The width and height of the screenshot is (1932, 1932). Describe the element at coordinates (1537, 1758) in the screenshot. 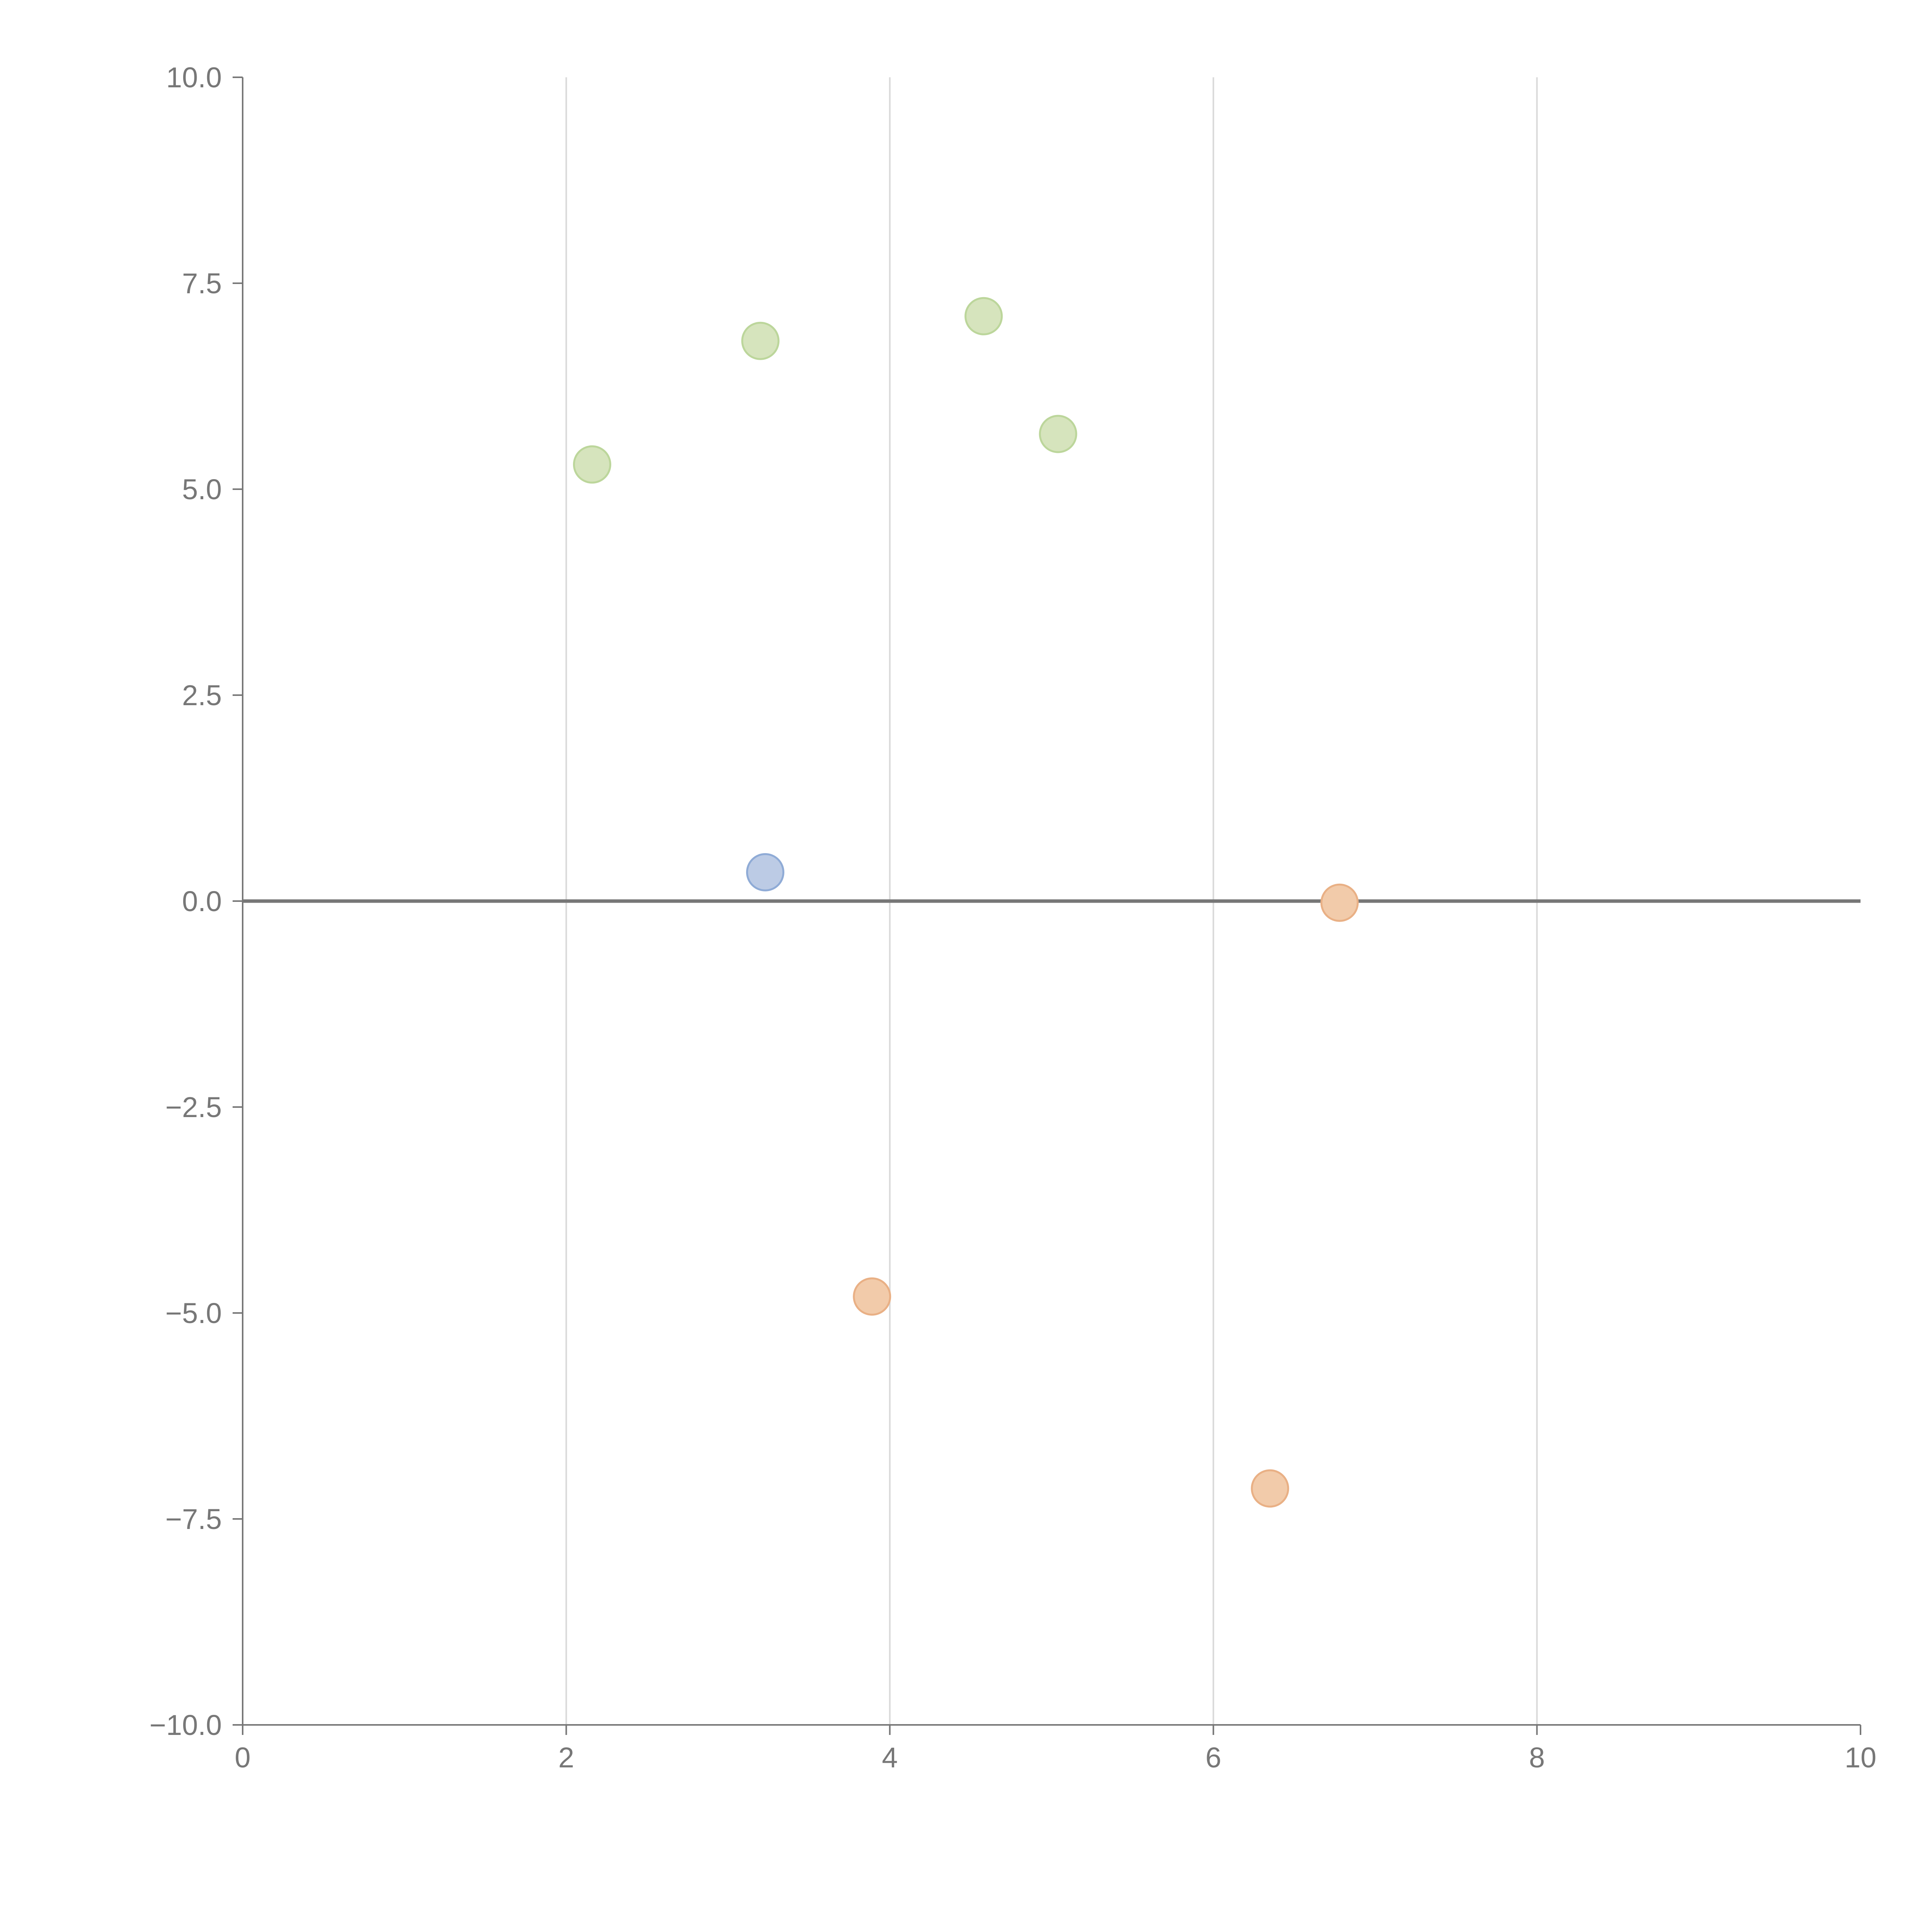

I see `x-tick-label: 8` at that location.